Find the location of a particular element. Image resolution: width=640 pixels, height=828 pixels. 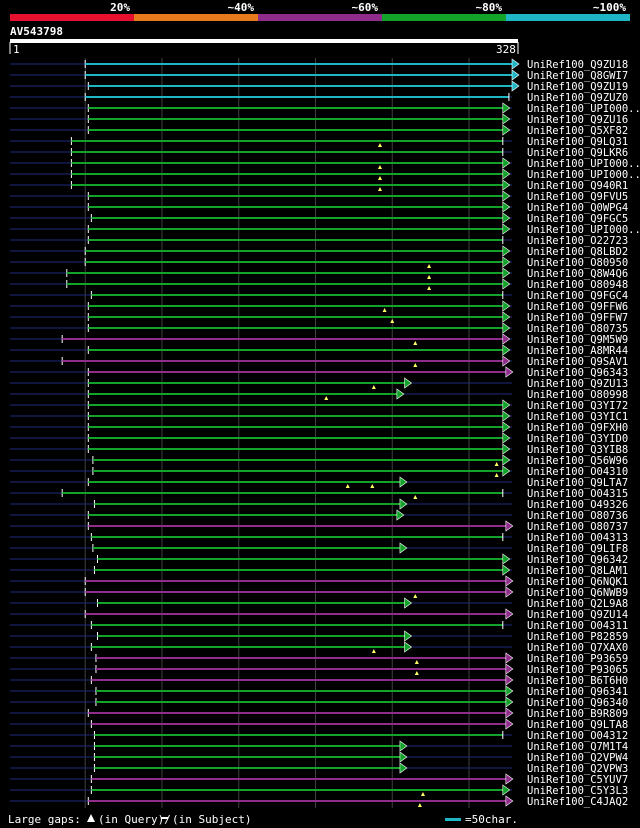

hit-row: UniRef100_Q940R1 is located at coordinates (319, 185).